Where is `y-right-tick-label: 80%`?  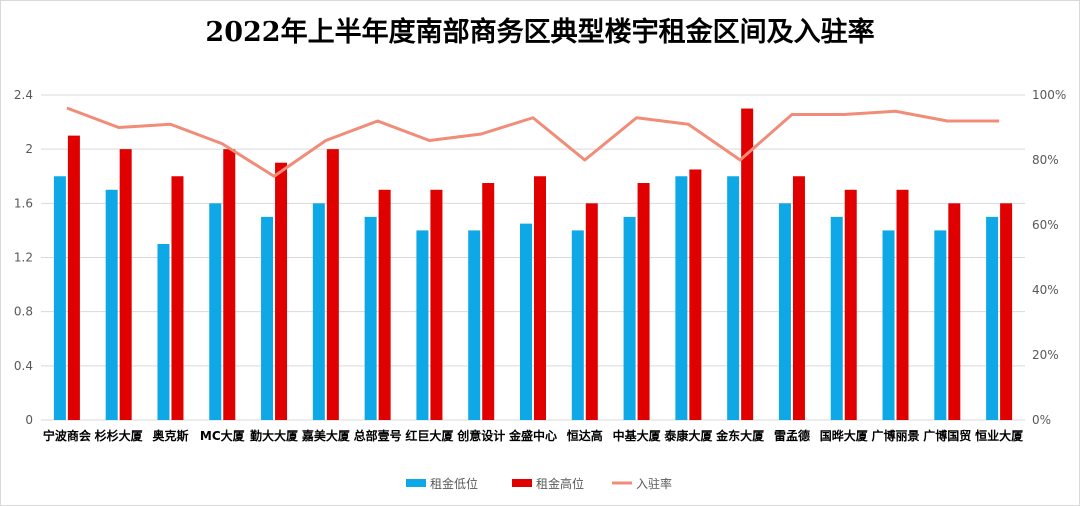 y-right-tick-label: 80% is located at coordinates (1045, 160).